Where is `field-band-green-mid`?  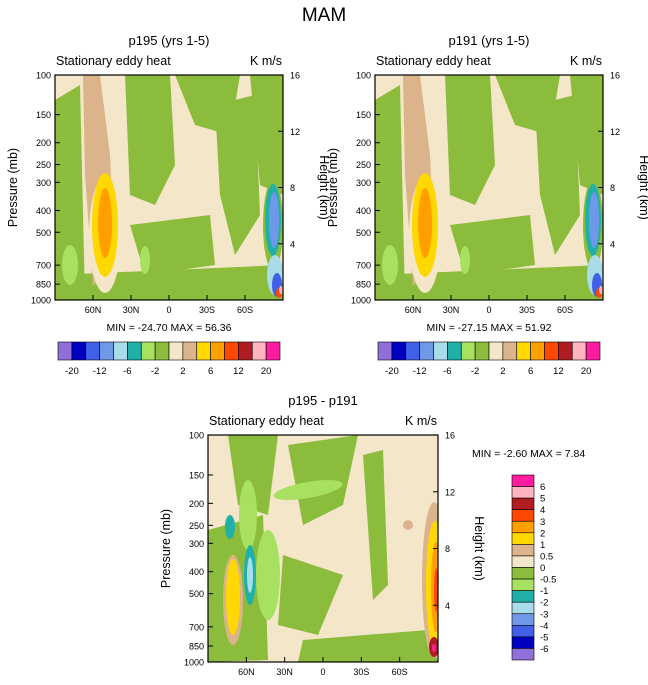
field-band-green-mid is located at coordinates (310, 595).